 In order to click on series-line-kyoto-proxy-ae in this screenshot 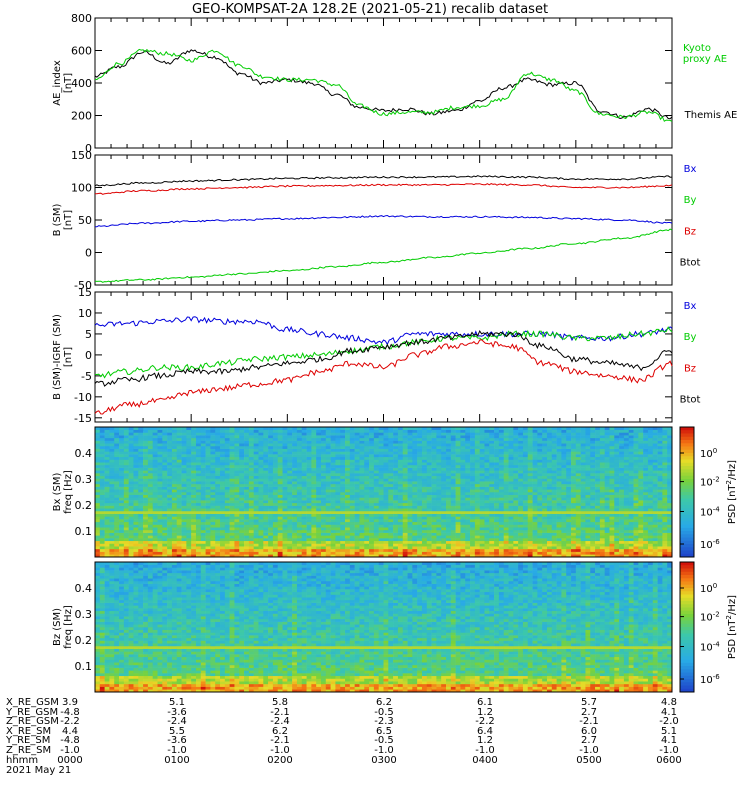, I will do `click(383, 85)`.